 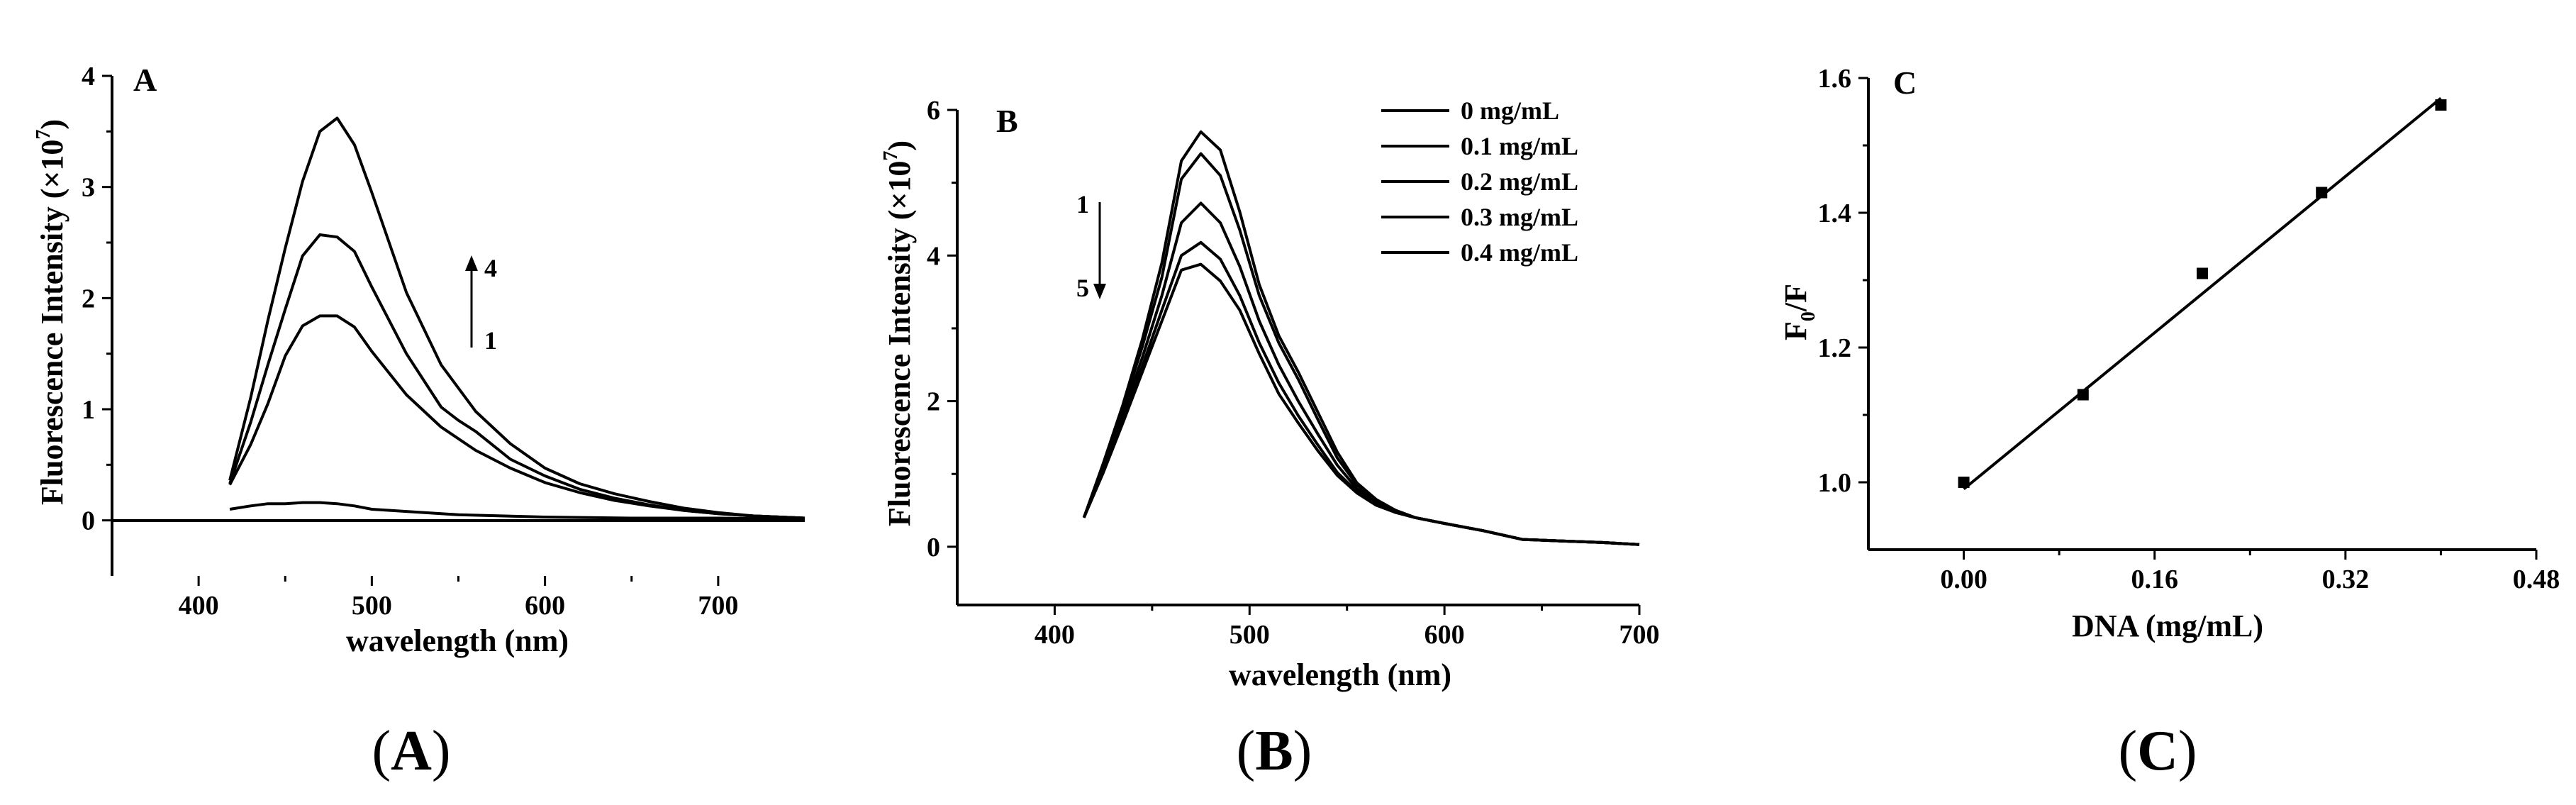 I want to click on panel-b-x-tick-label: 700, so click(x=1639, y=635).